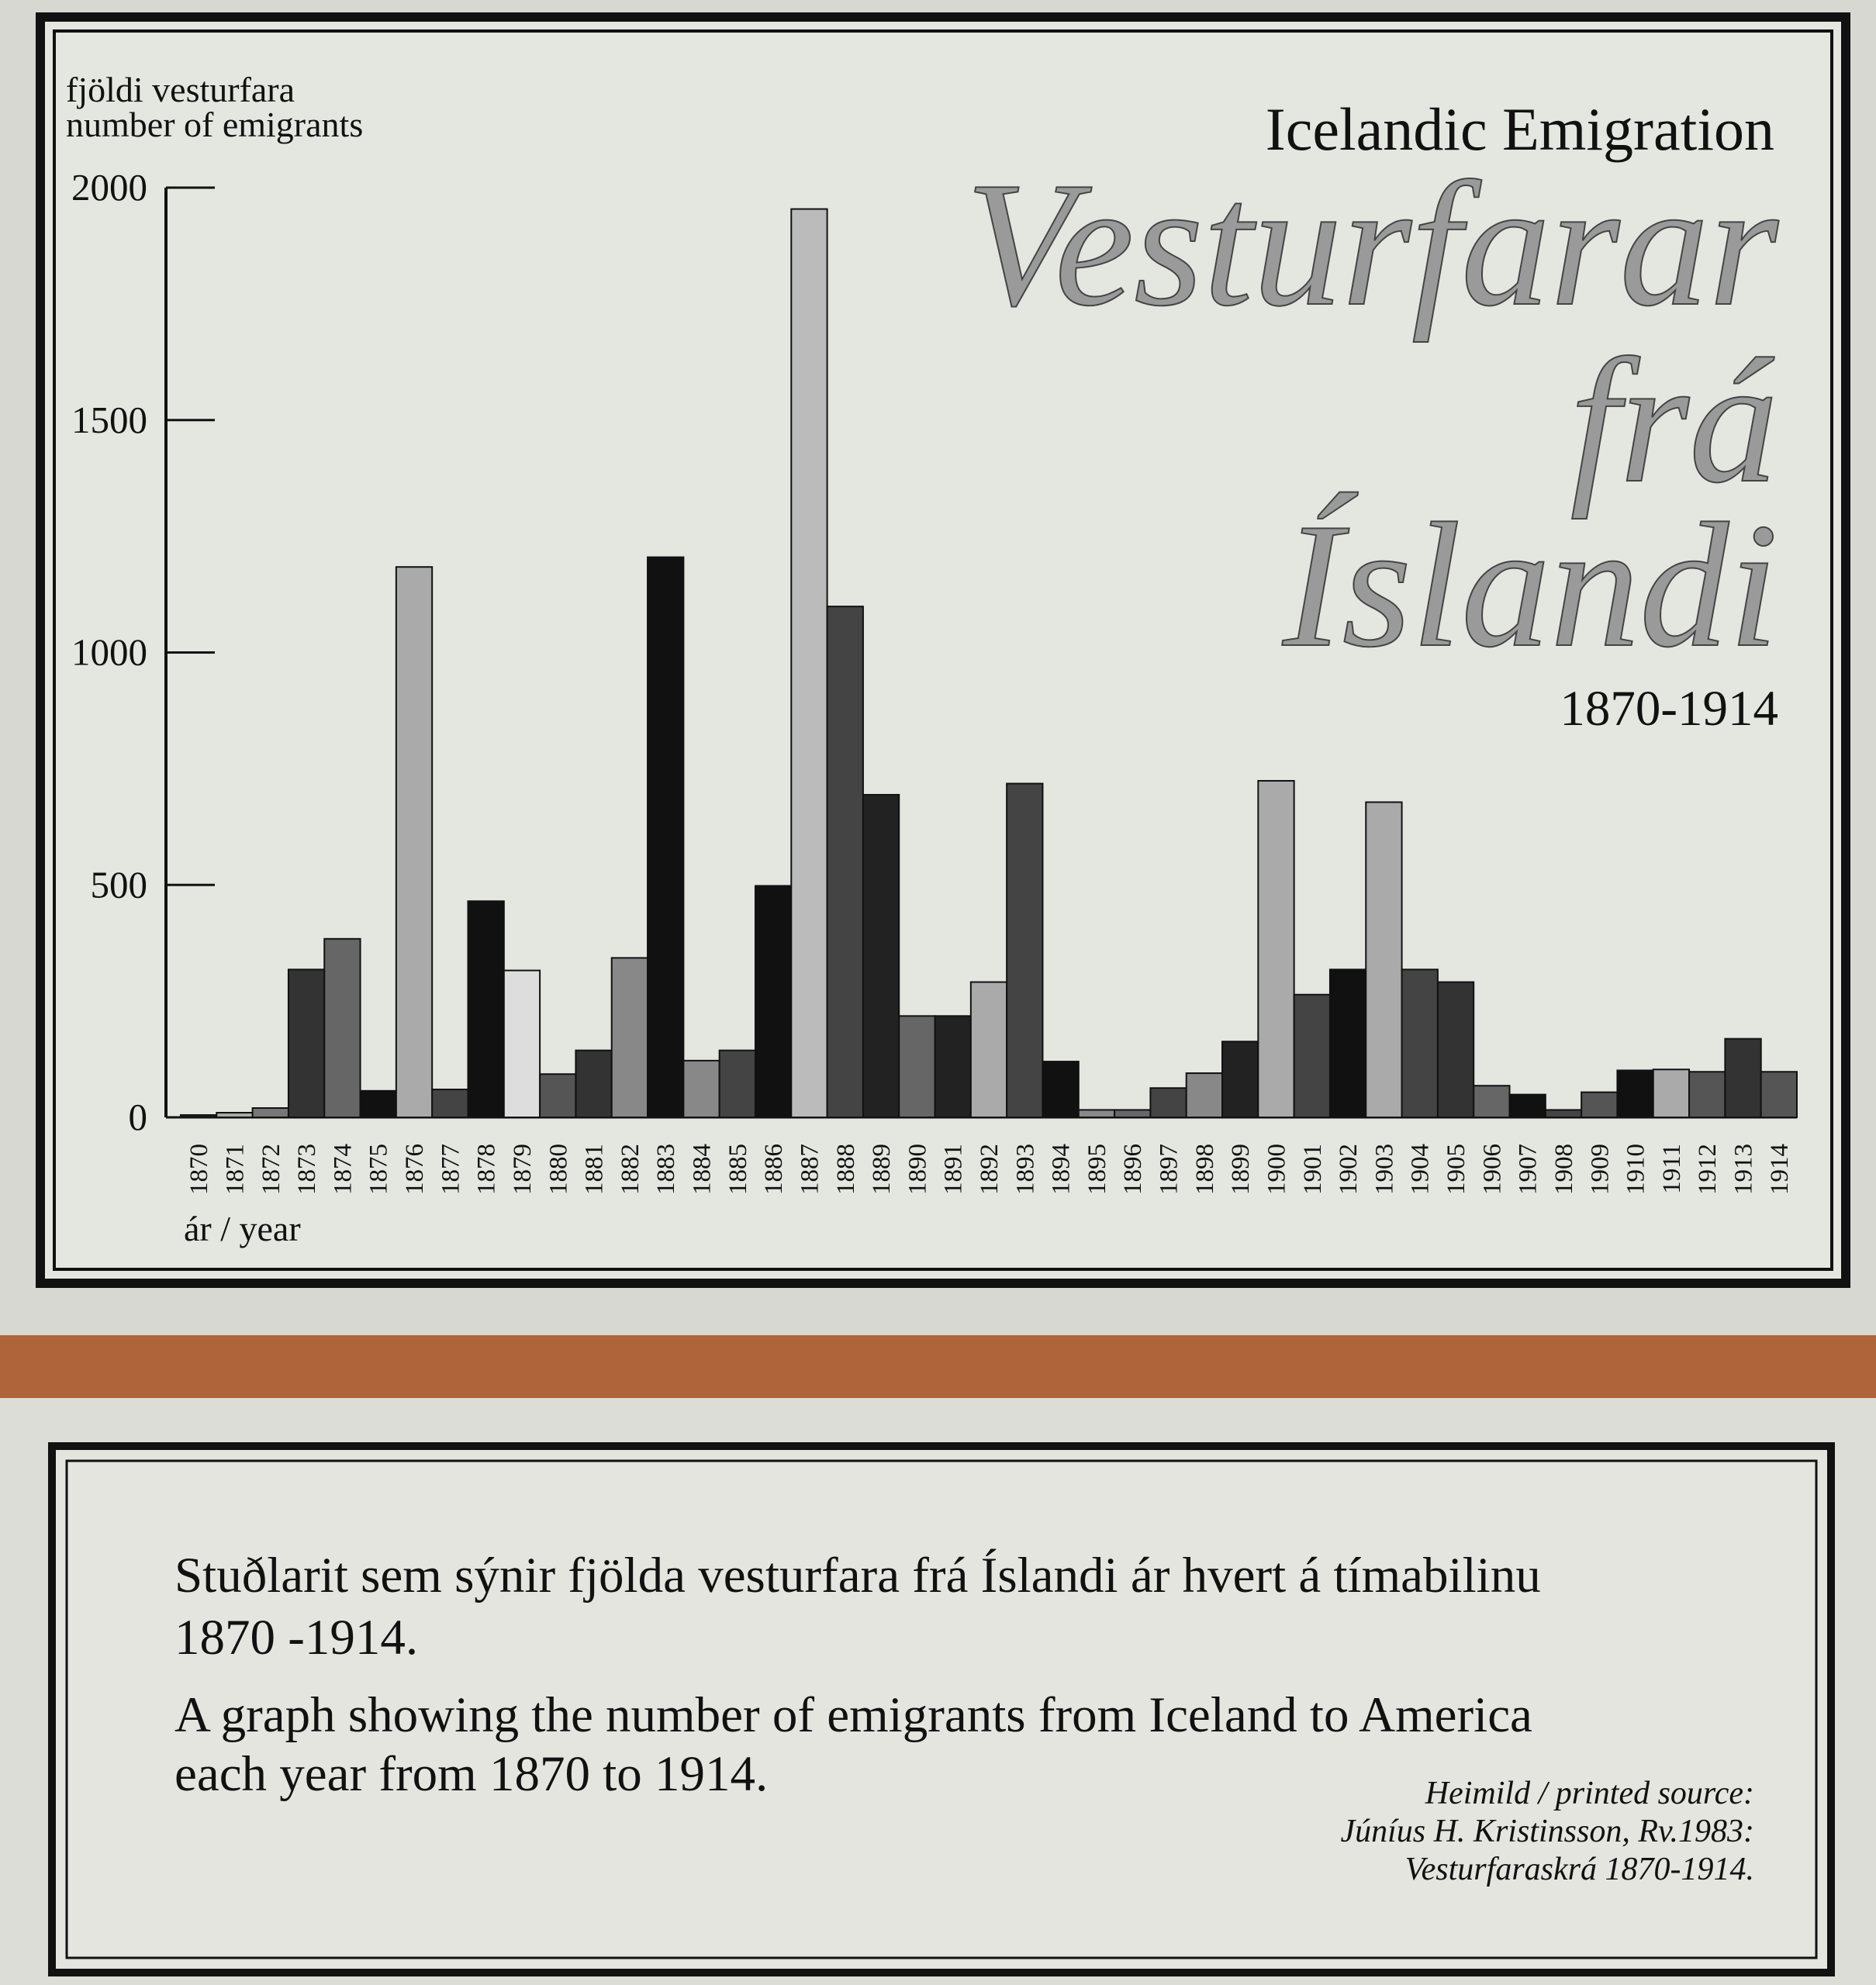 The height and width of the screenshot is (1985, 1876). Describe the element at coordinates (242, 1228) in the screenshot. I see `x-axis-label: ár / year` at that location.